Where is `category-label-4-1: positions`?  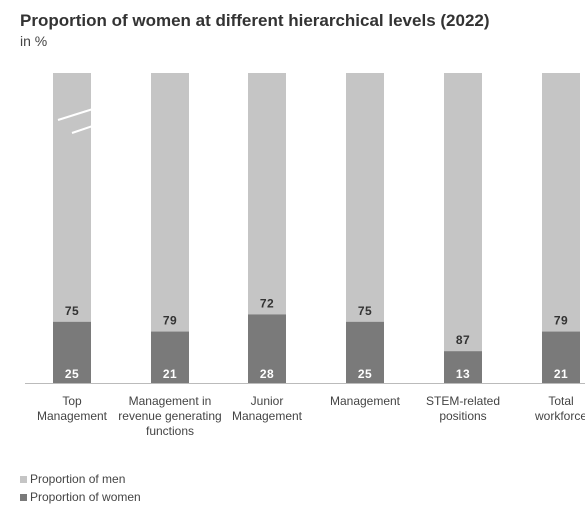 category-label-4-1: positions is located at coordinates (462, 416).